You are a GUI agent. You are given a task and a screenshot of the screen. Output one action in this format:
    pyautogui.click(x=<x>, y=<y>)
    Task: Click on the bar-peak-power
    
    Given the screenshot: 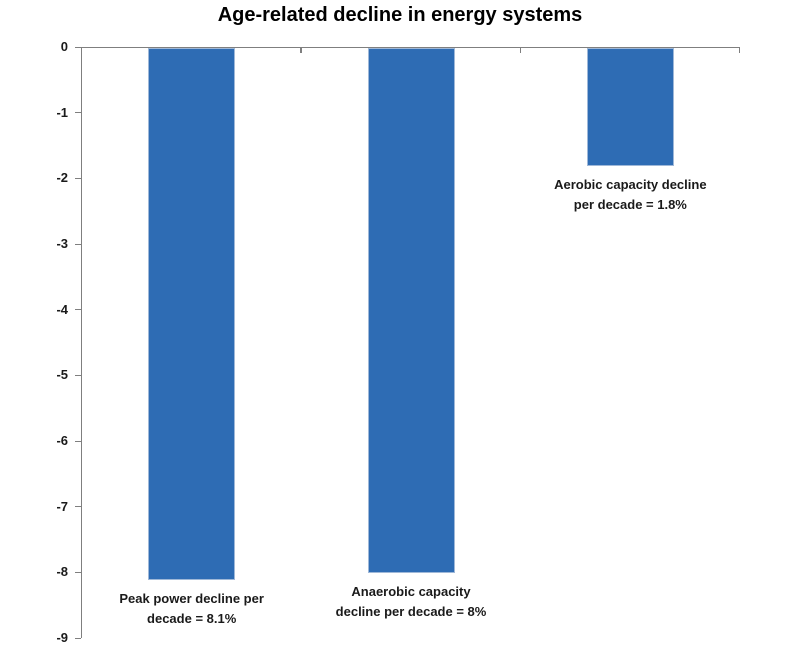 What is the action you would take?
    pyautogui.click(x=192, y=314)
    